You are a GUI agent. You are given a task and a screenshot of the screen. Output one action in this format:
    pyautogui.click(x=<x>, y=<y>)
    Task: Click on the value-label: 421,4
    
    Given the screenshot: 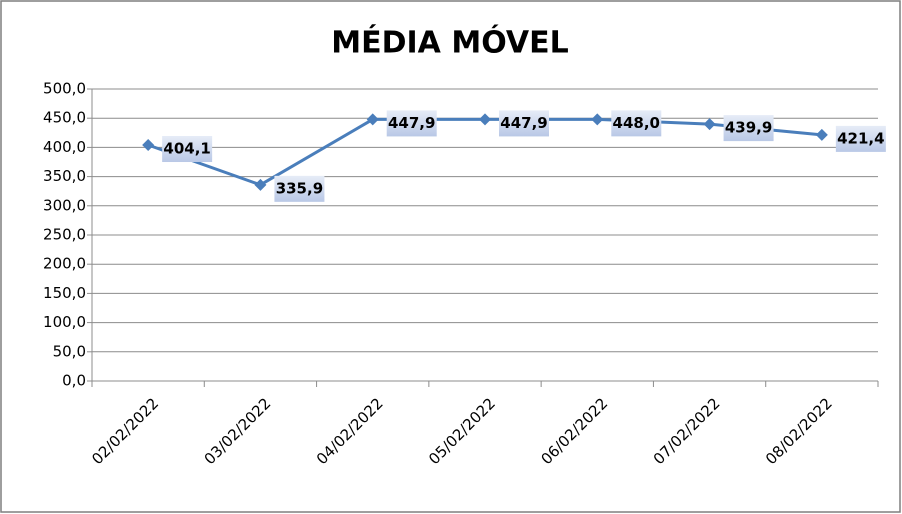 What is the action you would take?
    pyautogui.click(x=860, y=138)
    